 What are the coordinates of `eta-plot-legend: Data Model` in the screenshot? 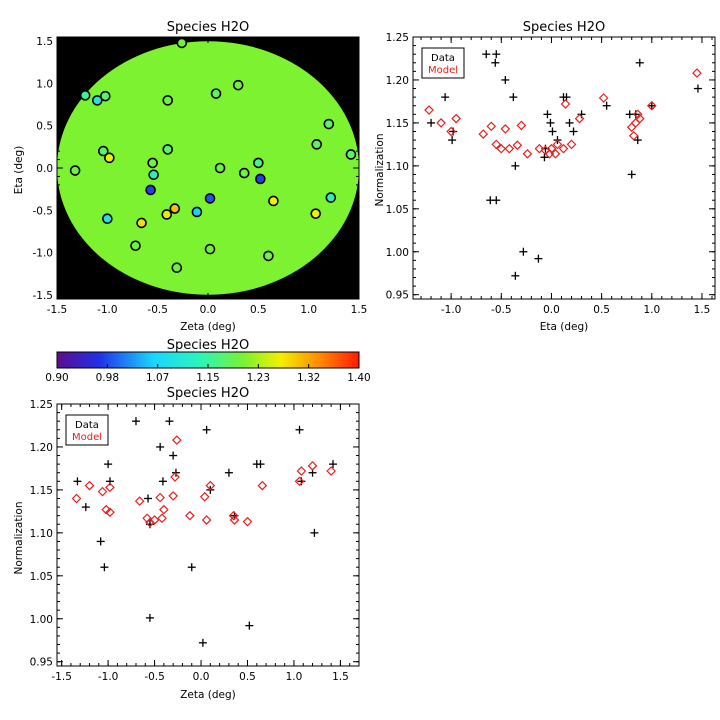 It's located at (443, 63).